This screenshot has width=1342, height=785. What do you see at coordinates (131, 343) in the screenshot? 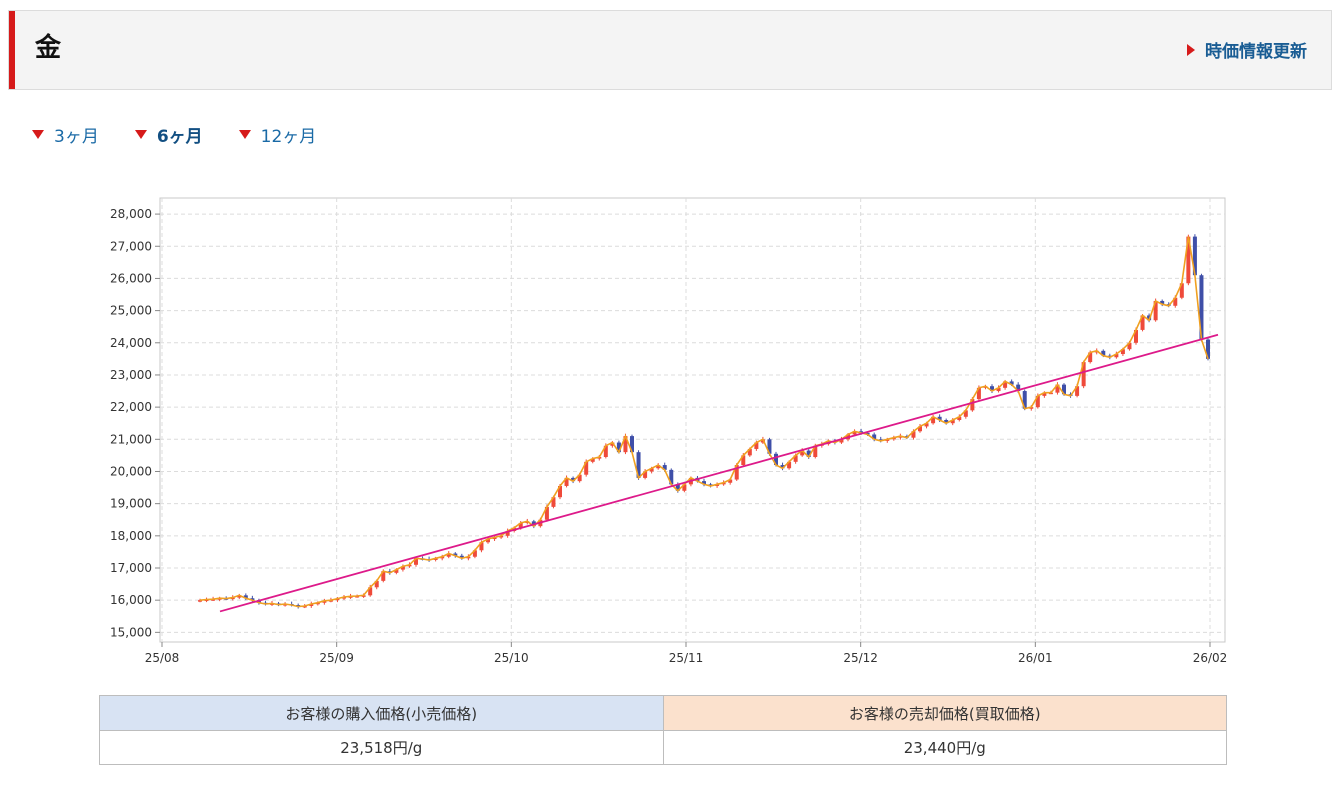
I see `y-tick-label: 24,000` at bounding box center [131, 343].